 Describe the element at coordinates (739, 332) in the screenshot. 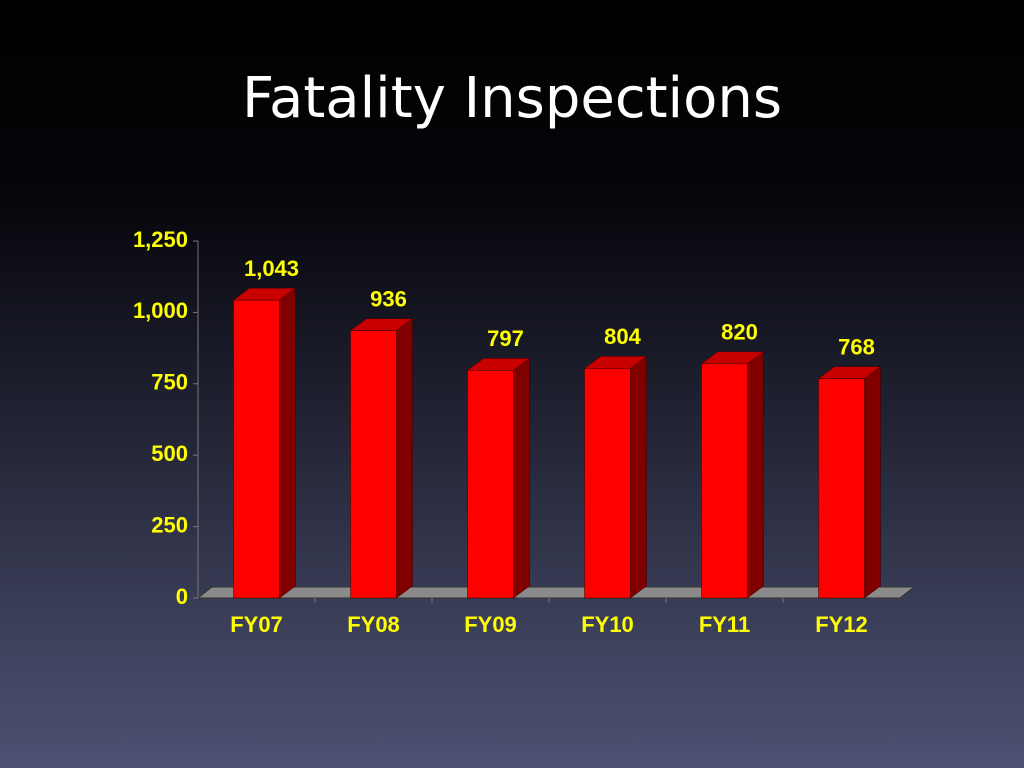

I see `value-label: 820` at that location.